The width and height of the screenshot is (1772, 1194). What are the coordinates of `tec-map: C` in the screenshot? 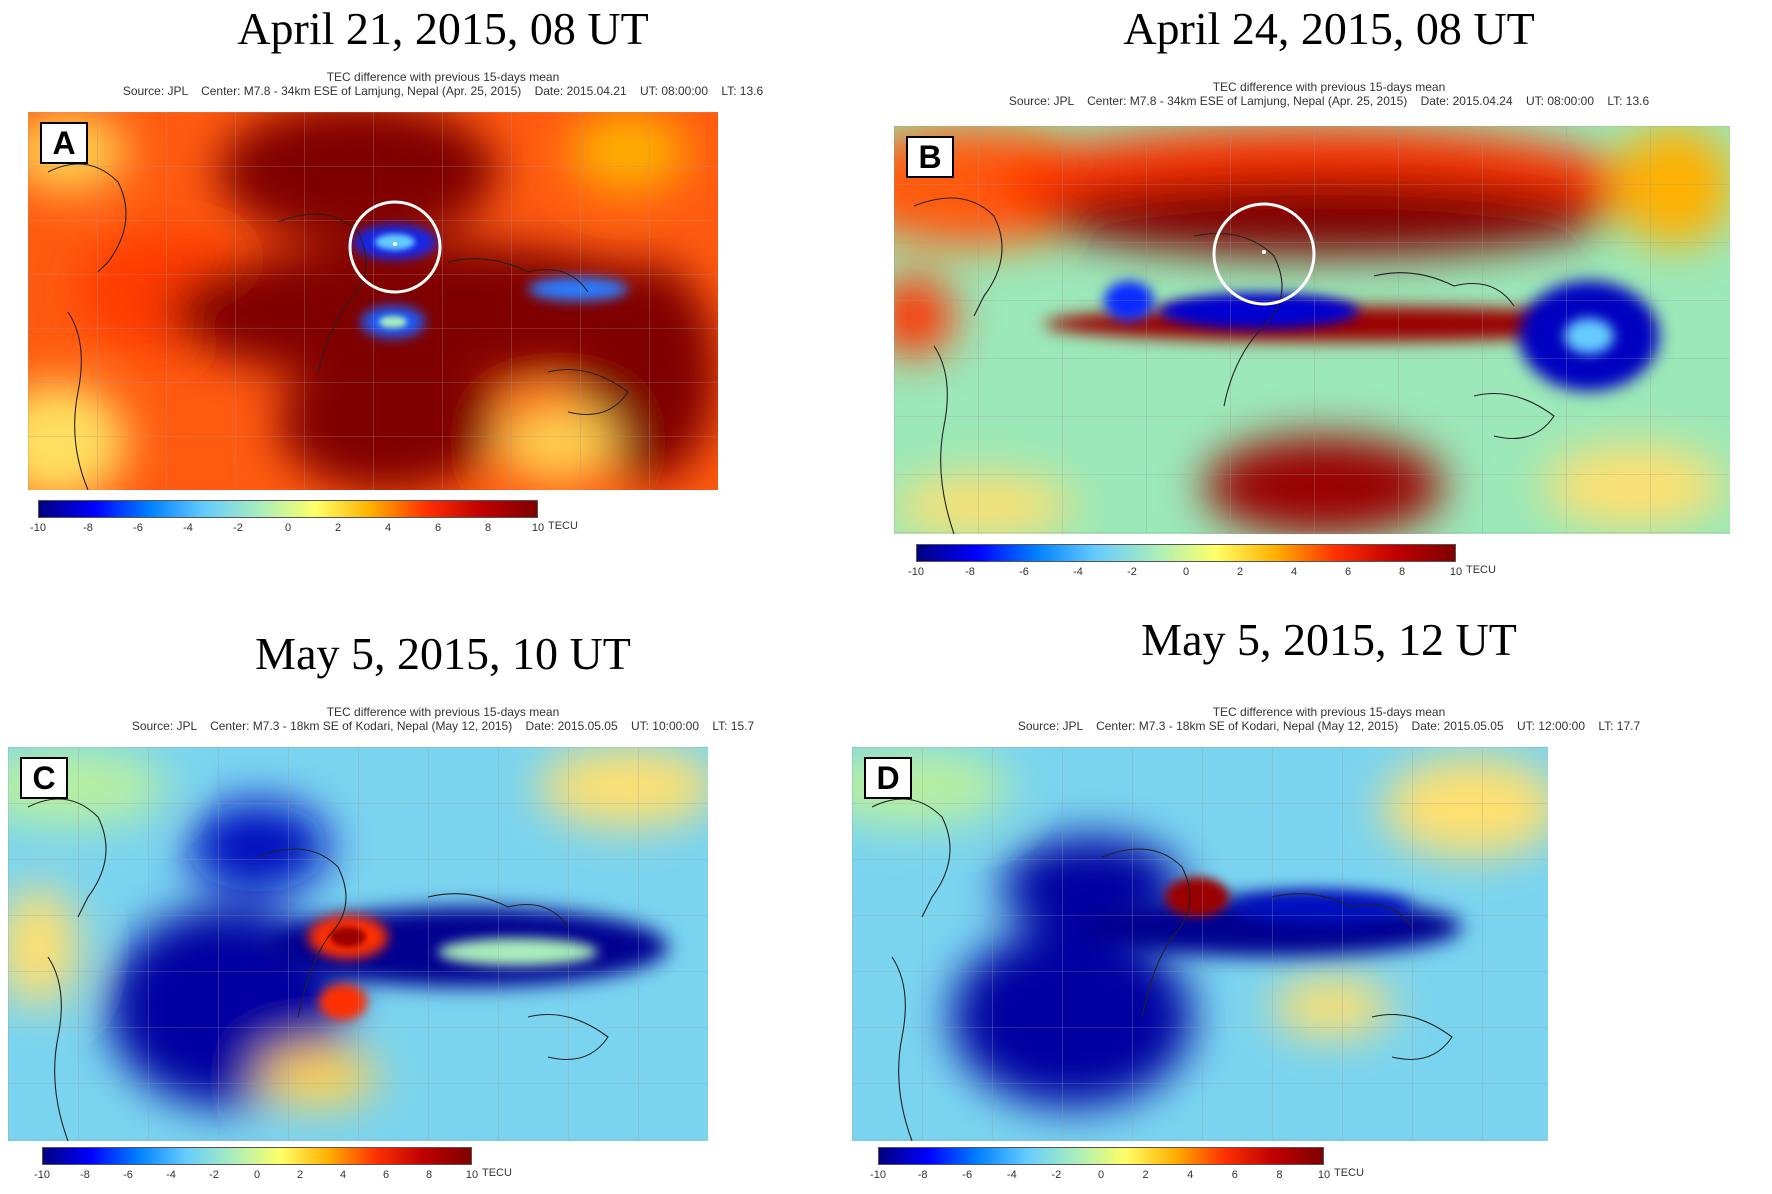 It's located at (358, 944).